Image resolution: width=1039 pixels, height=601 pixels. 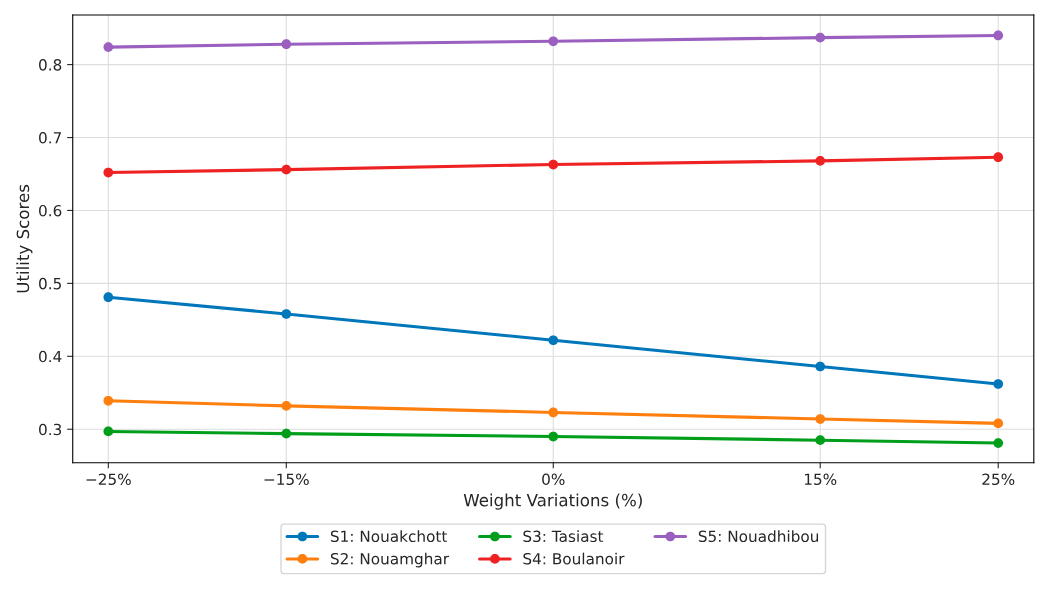 What do you see at coordinates (50, 138) in the screenshot?
I see `y-tick-label: 0.7` at bounding box center [50, 138].